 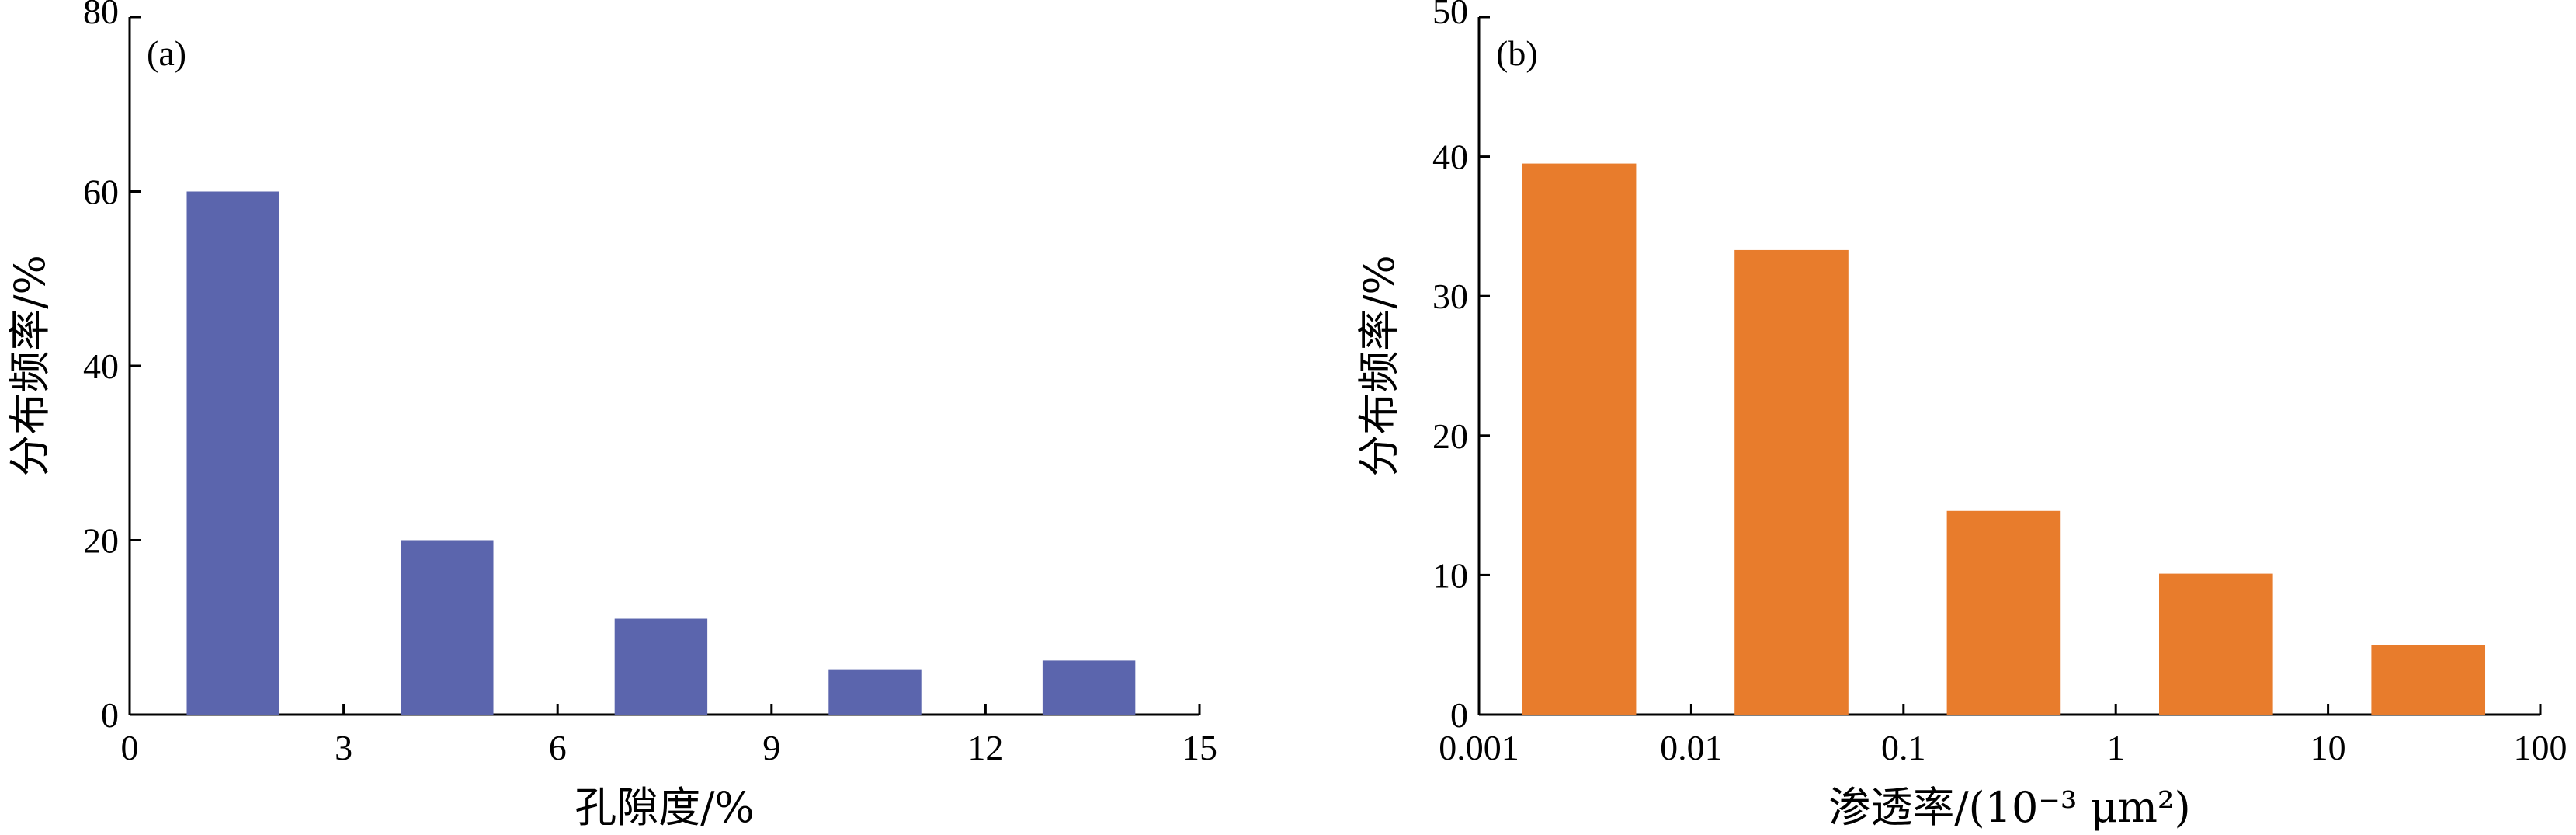 What do you see at coordinates (1517, 53) in the screenshot?
I see `panel-label: (b)` at bounding box center [1517, 53].